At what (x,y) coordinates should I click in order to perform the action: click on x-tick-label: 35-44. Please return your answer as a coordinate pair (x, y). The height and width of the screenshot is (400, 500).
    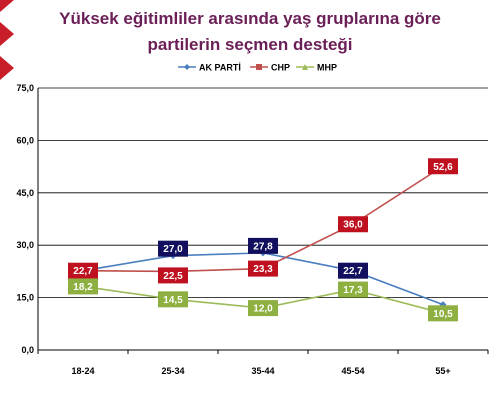
    Looking at the image, I should click on (262, 371).